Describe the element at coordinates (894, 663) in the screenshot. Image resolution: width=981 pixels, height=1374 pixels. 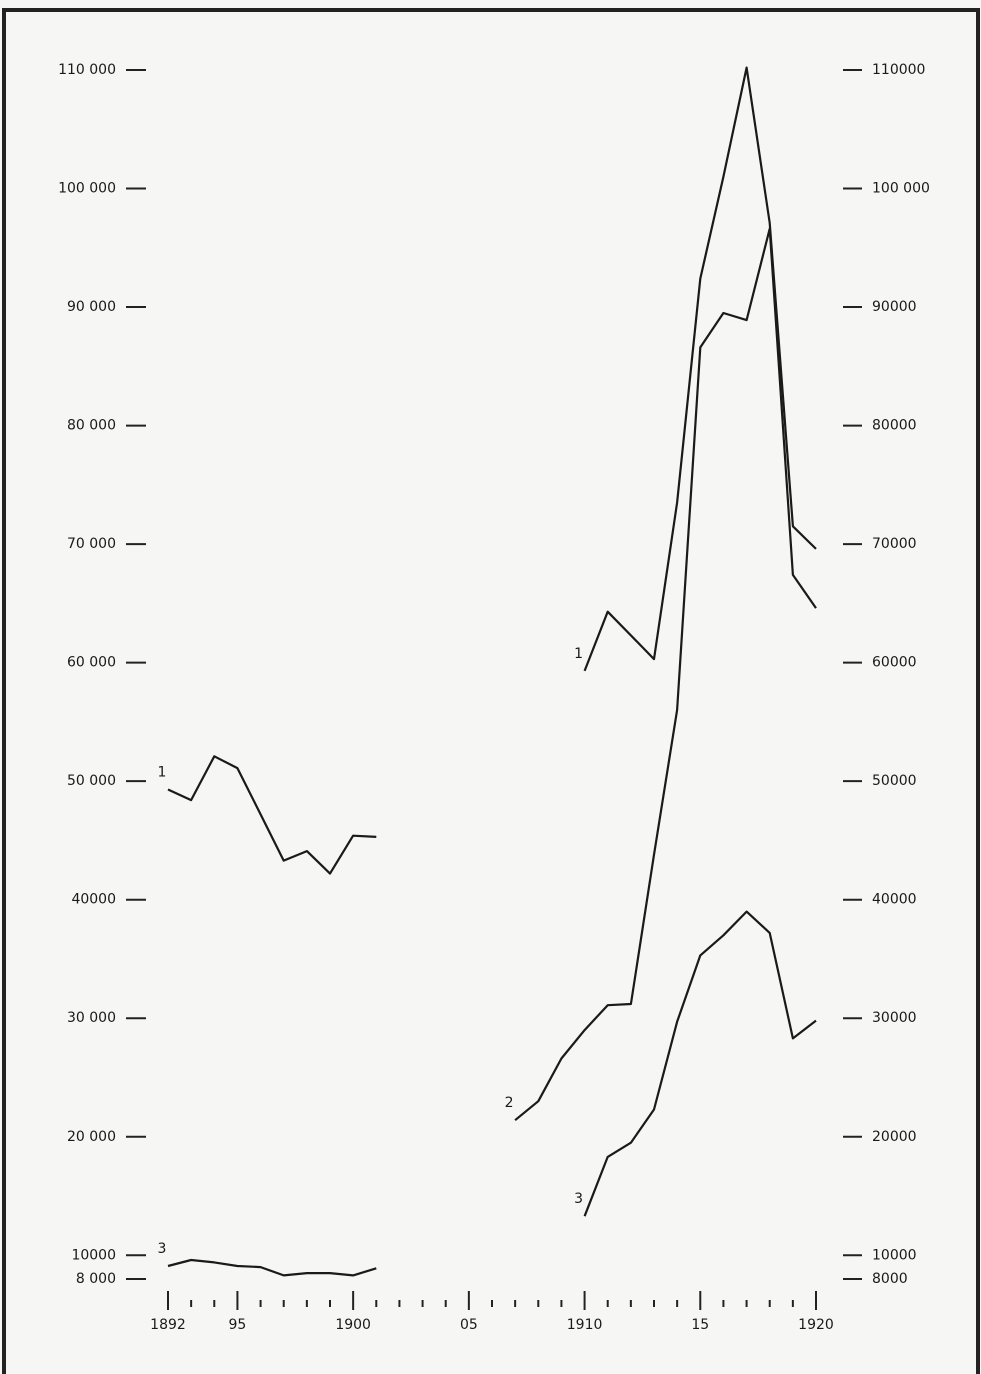
I see `y2-tick-label: 60000` at that location.